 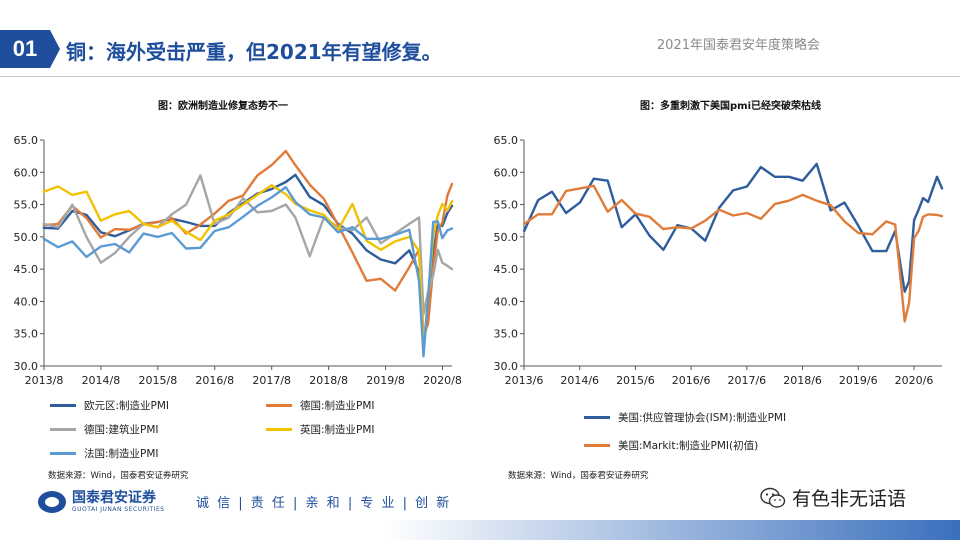 I want to click on company-logo: 国泰君安证券 GUOTAI JUNAN SECURITIES, so click(x=101, y=501).